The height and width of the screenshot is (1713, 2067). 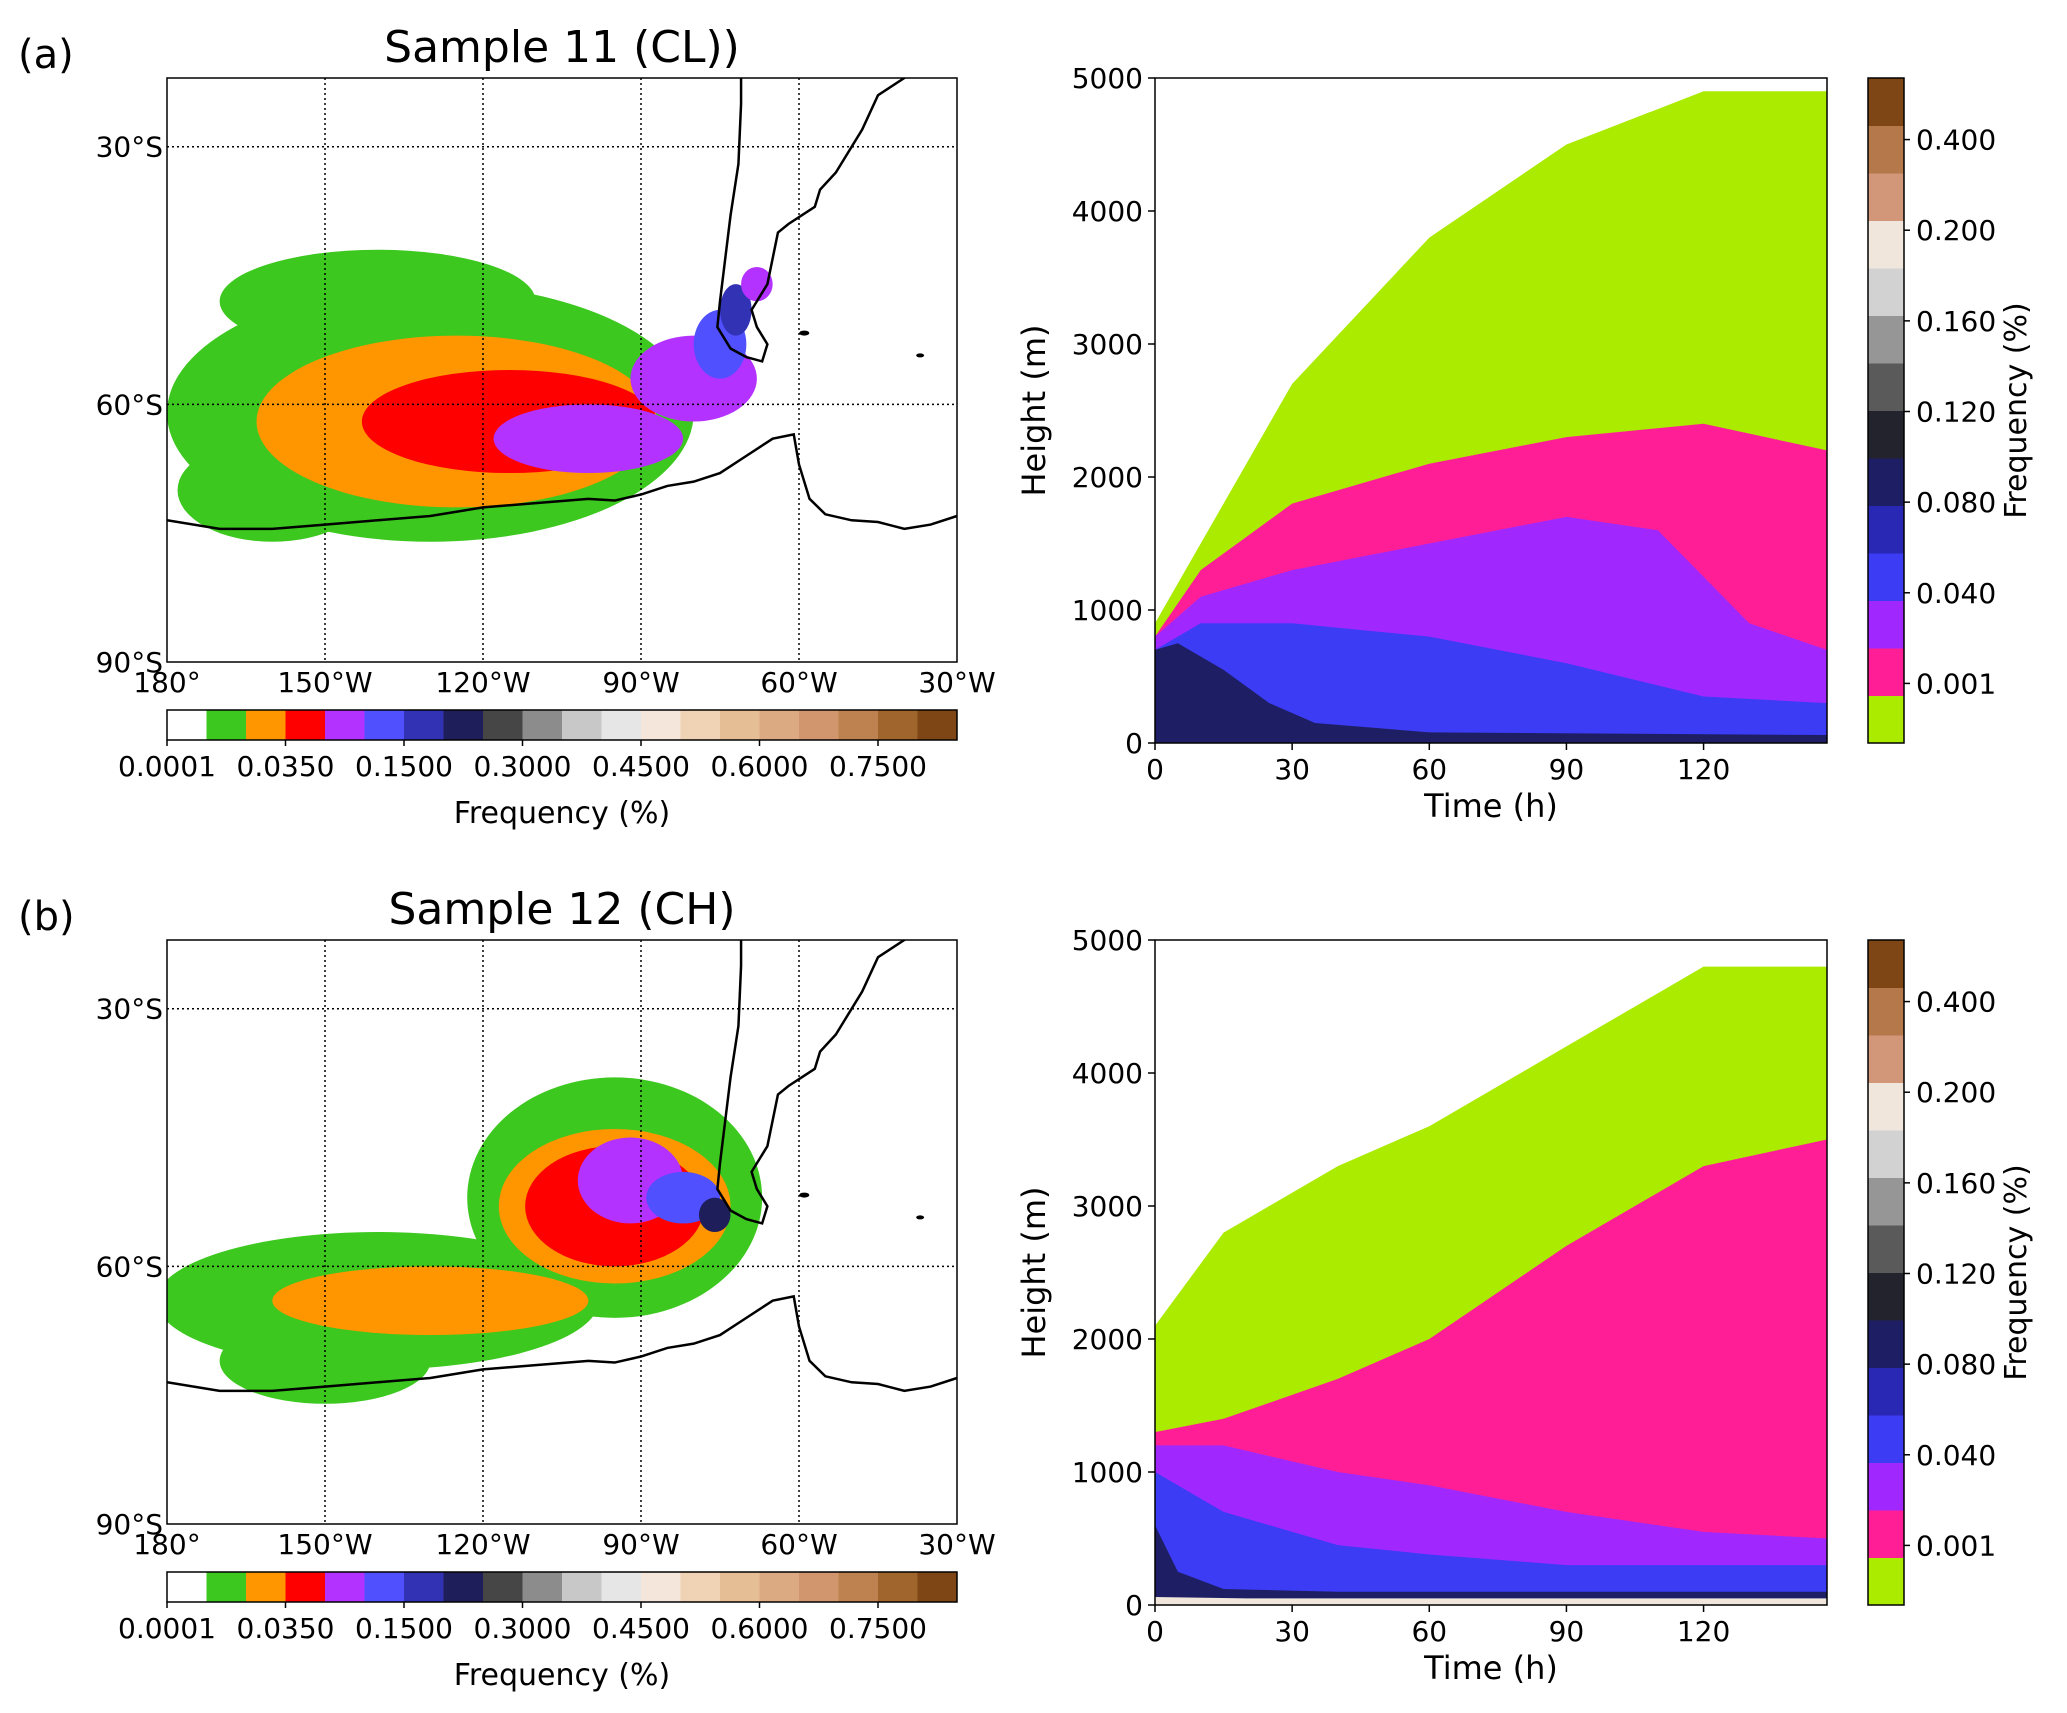 What do you see at coordinates (562, 813) in the screenshot?
I see `map-colorbar-label-a: Frequency (%)` at bounding box center [562, 813].